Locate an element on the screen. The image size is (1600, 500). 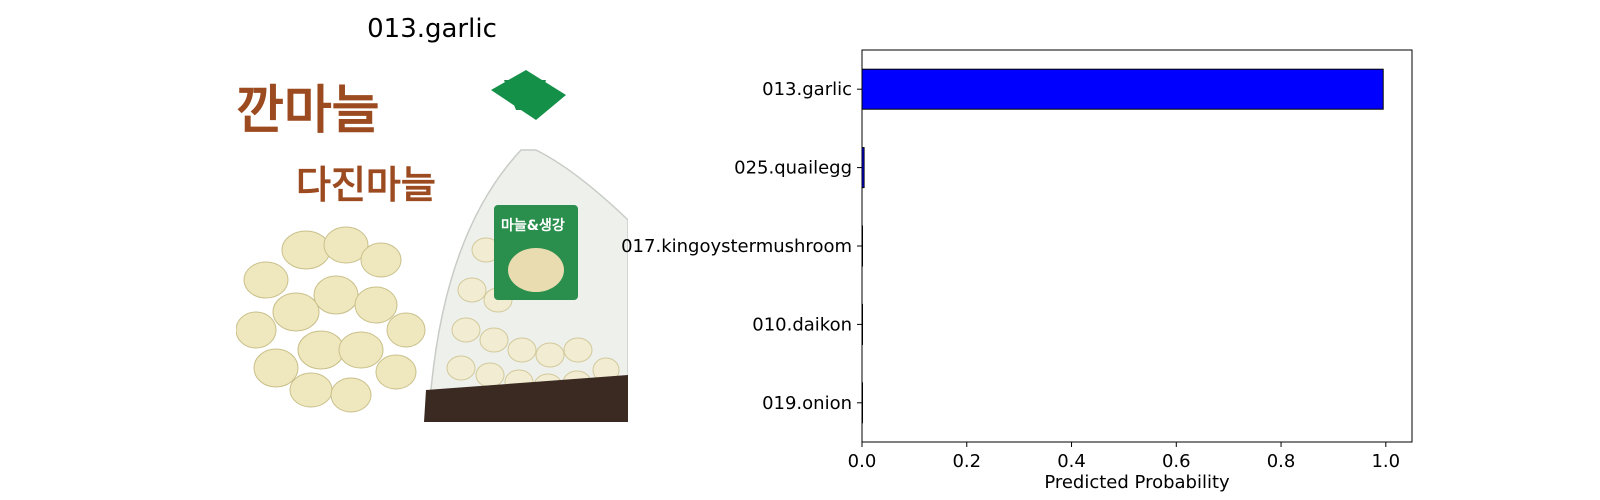
x-axis-label: Predicted Probability is located at coordinates (1137, 482).